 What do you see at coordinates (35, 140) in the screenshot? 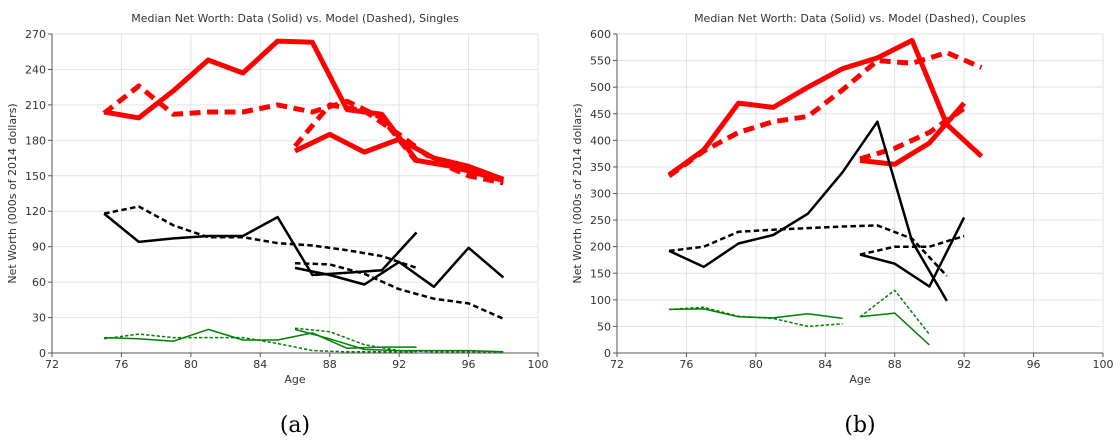
I see `y-tick-label: 180` at bounding box center [35, 140].